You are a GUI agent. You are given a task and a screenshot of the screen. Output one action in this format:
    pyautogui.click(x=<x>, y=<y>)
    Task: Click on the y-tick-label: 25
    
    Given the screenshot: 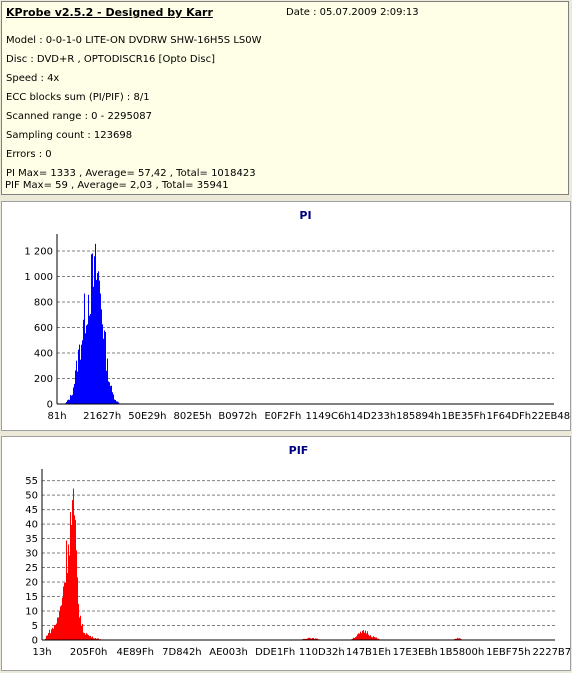 What is the action you would take?
    pyautogui.click(x=31, y=568)
    